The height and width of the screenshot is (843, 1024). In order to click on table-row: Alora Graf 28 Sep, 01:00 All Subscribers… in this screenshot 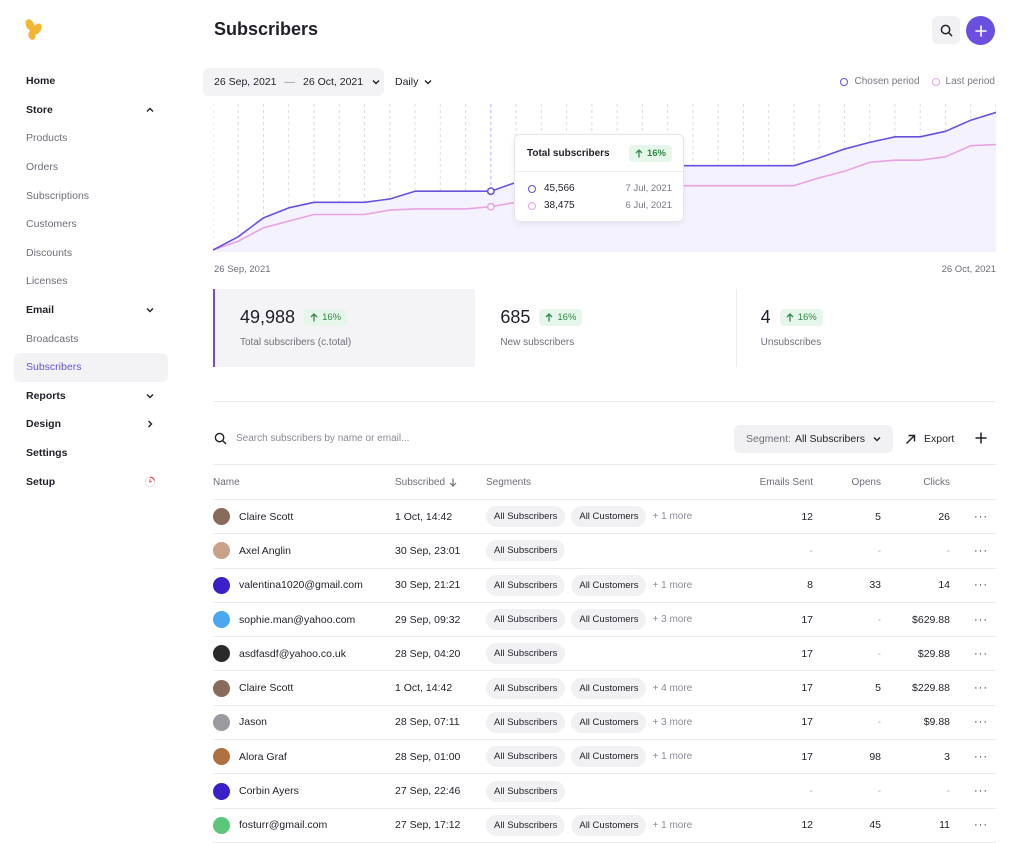, I will do `click(604, 757)`.